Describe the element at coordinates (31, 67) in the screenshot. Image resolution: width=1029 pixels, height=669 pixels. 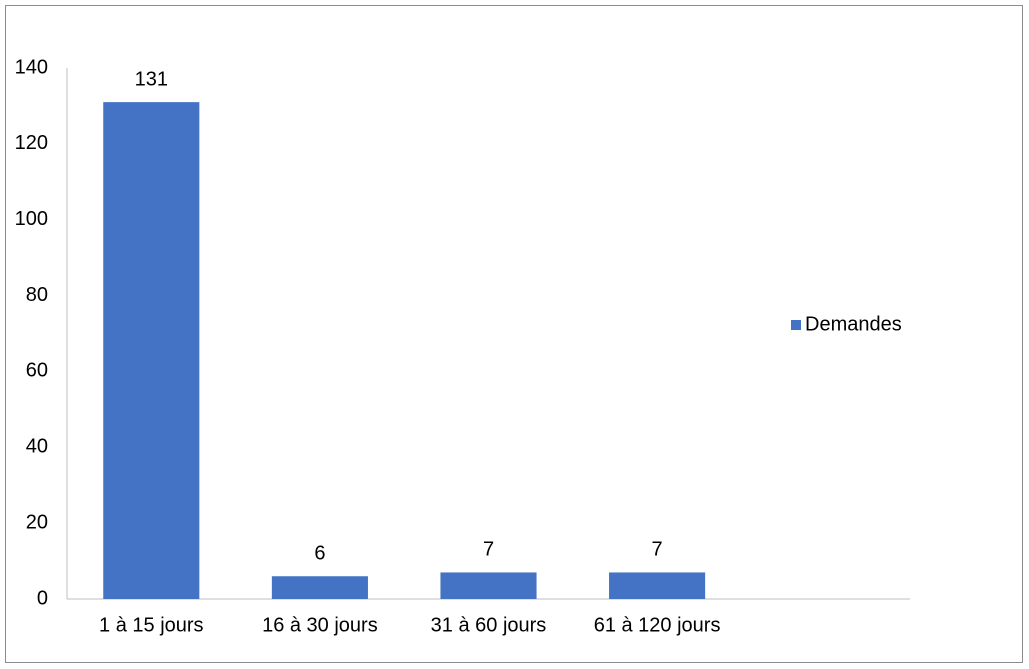
I see `y-tick-label: 140` at that location.